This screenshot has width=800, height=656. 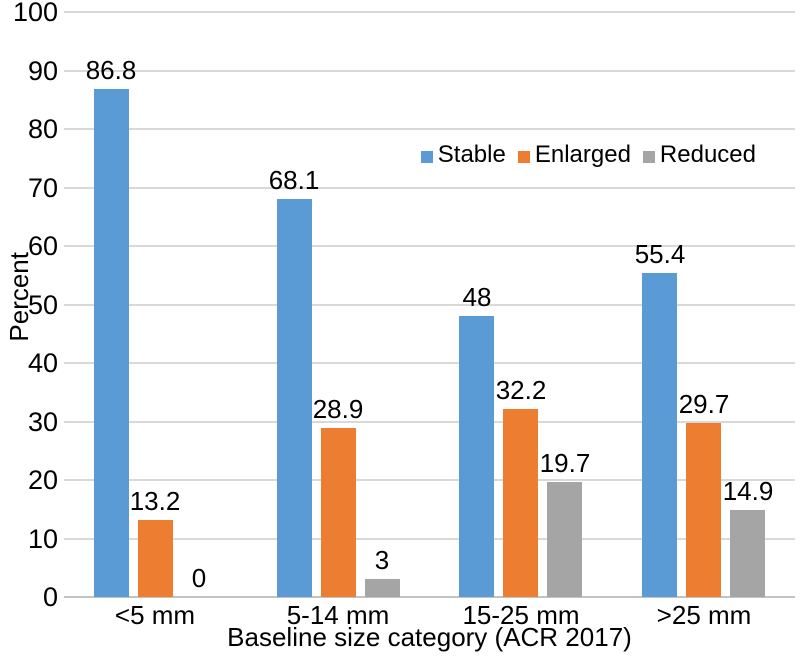 I want to click on y-tick-label: 0, so click(x=50, y=597).